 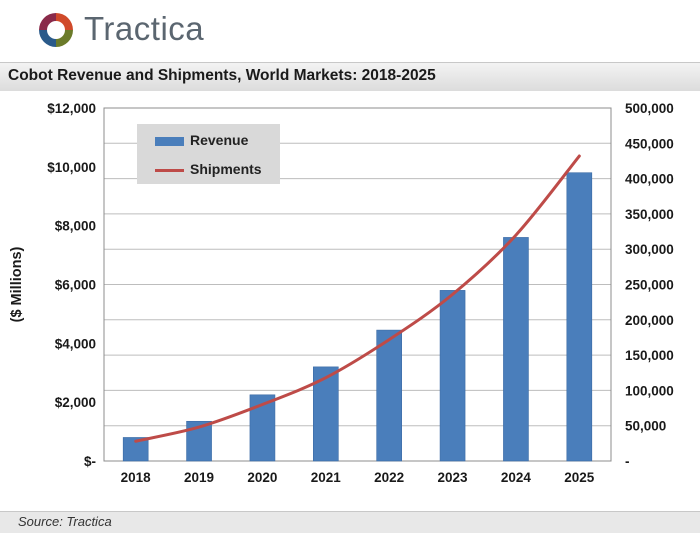 I want to click on y-tick-right-label: 350,000, so click(x=649, y=214).